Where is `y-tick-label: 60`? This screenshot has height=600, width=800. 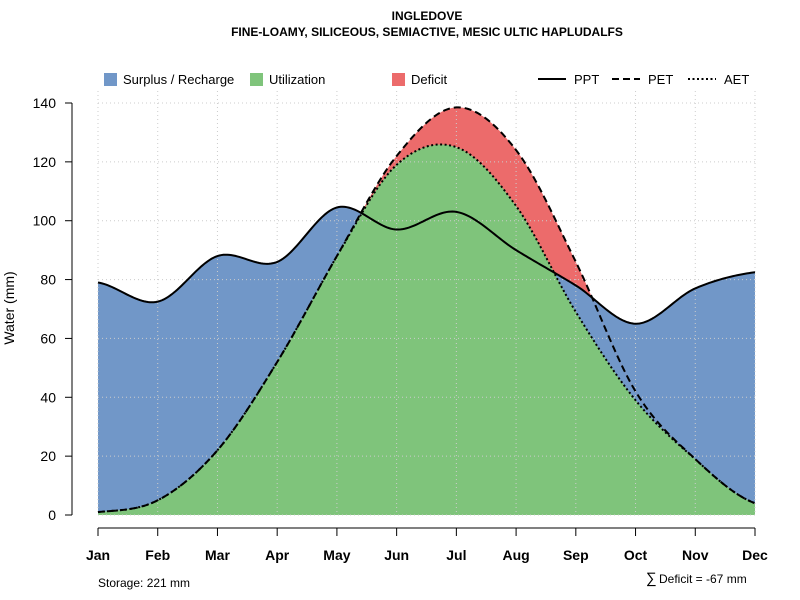 y-tick-label: 60 is located at coordinates (48, 338).